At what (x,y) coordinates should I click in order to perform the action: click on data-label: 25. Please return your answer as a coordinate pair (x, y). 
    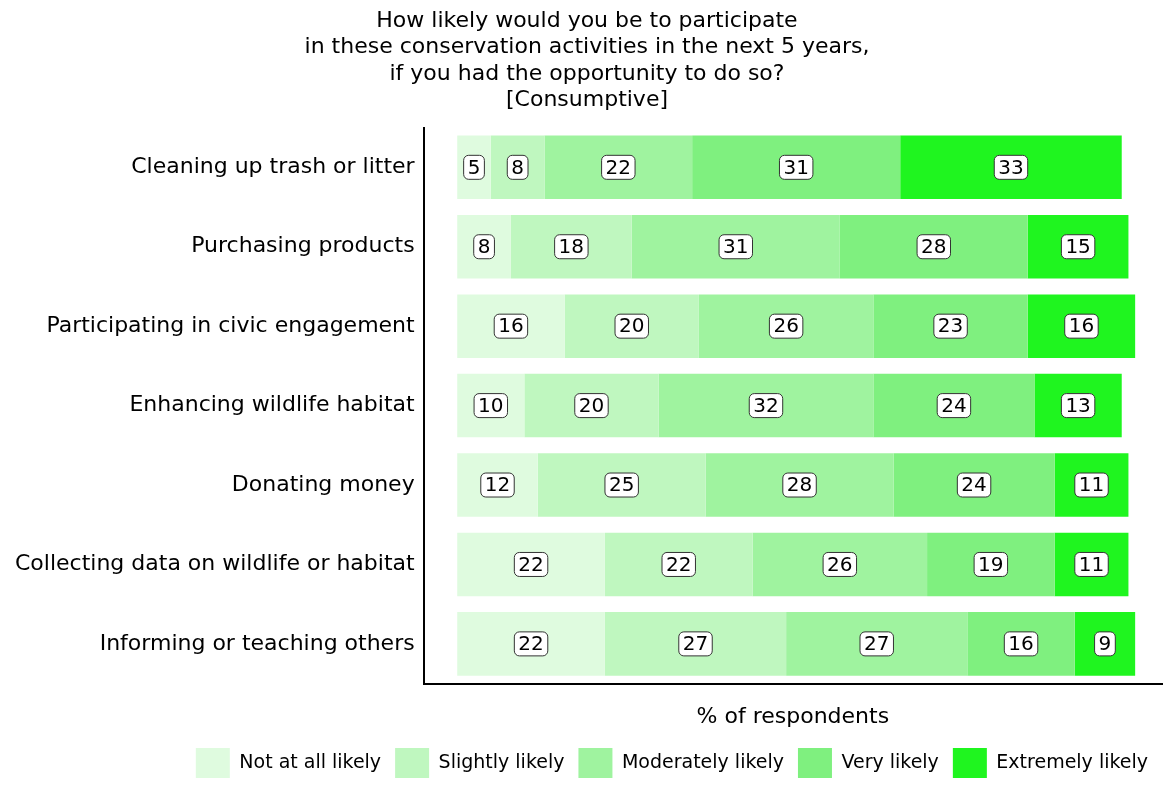
    Looking at the image, I should click on (621, 484).